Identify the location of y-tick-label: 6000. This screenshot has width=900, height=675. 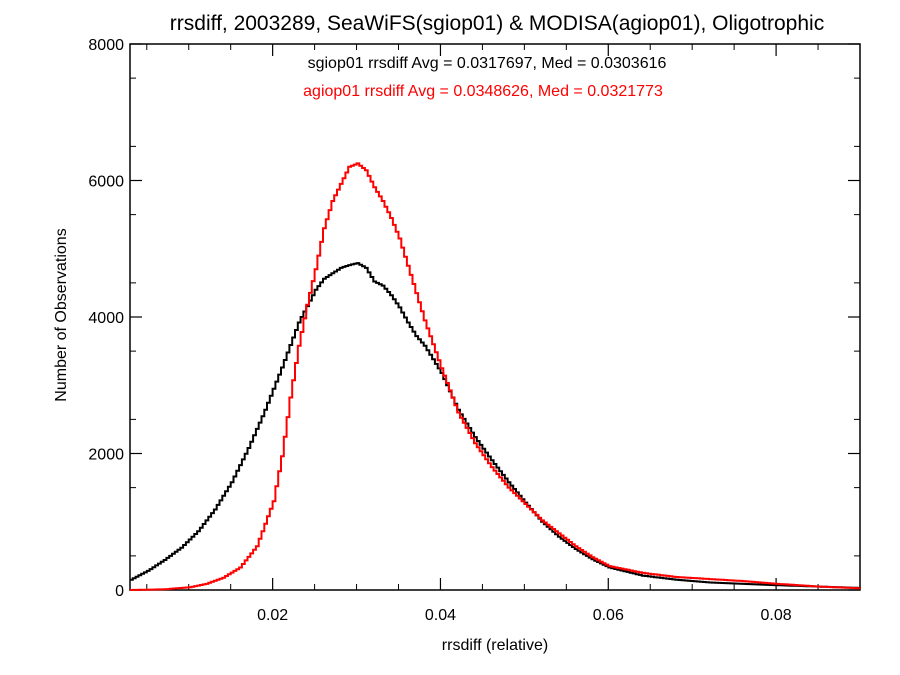
(106, 182).